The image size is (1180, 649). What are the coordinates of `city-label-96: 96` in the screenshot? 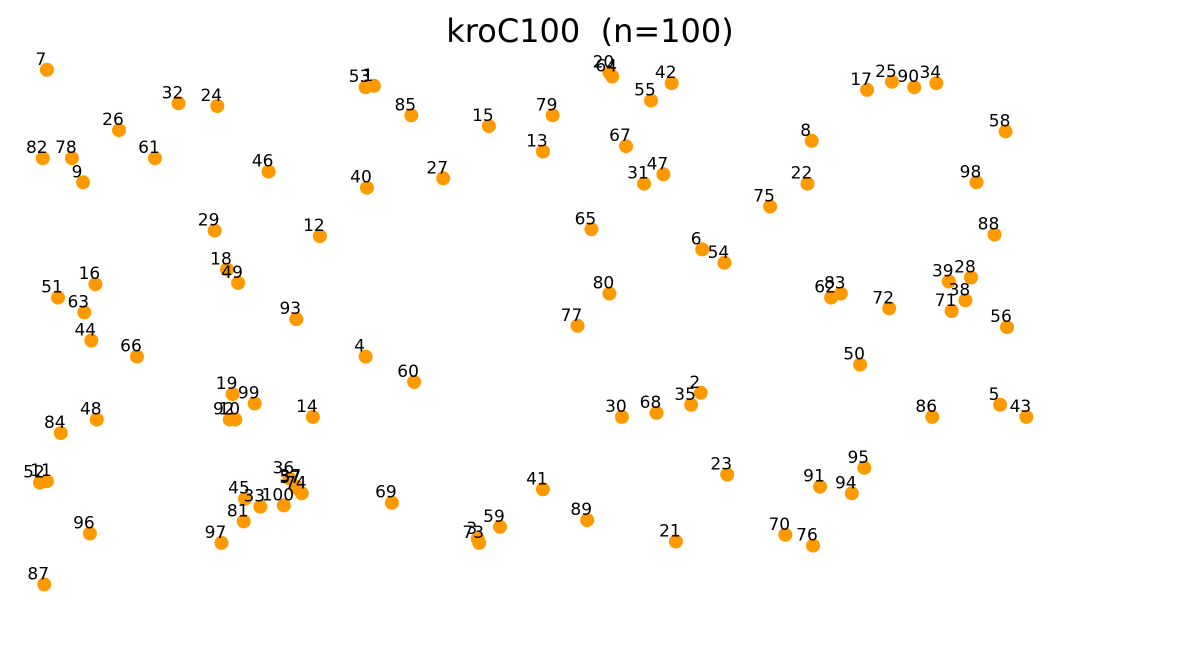 It's located at (84, 524).